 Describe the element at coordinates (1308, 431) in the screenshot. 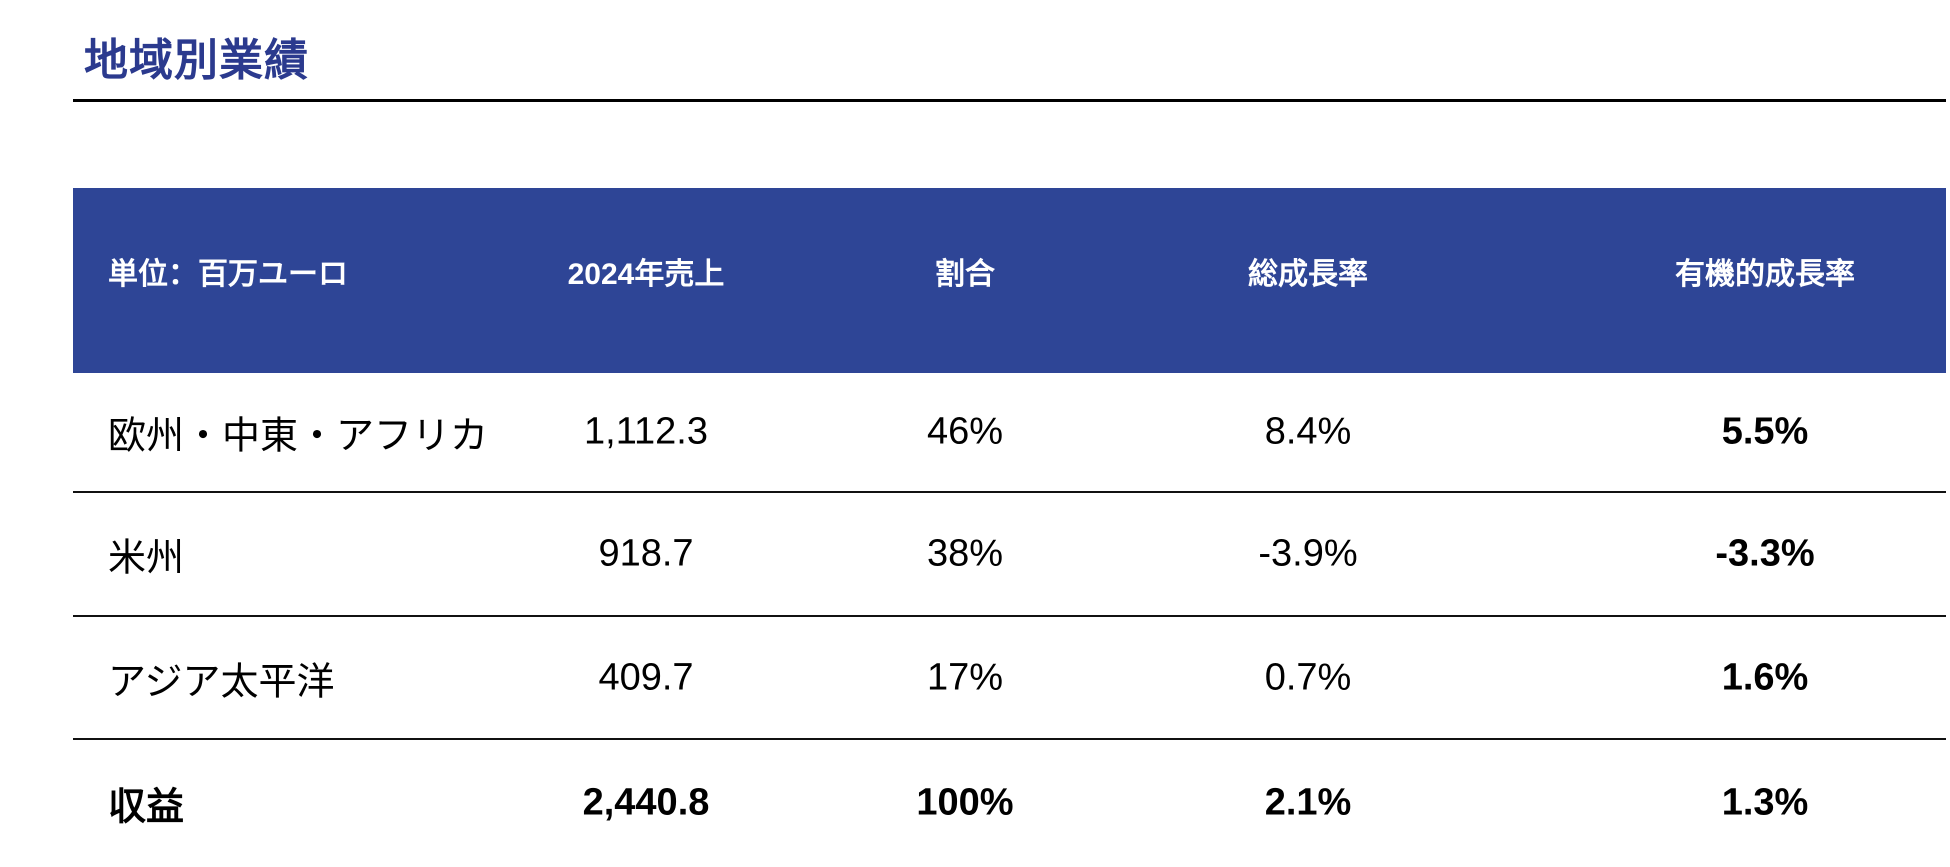

I see `cell-total-growth: 8.4%` at that location.